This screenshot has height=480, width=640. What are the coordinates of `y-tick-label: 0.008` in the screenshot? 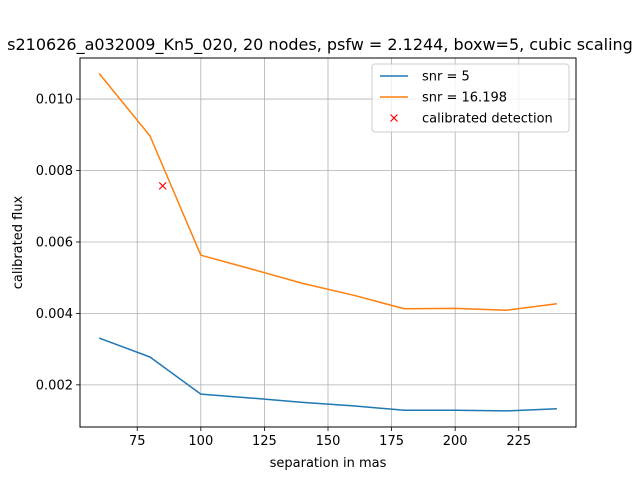 It's located at (54, 171).